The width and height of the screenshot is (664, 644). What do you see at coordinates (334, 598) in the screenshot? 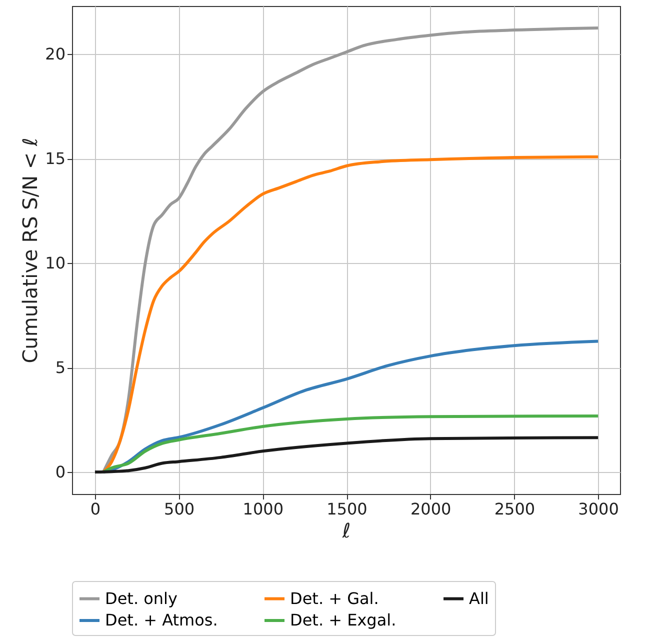
I see `legend-label: Det. + Gal.` at bounding box center [334, 598].